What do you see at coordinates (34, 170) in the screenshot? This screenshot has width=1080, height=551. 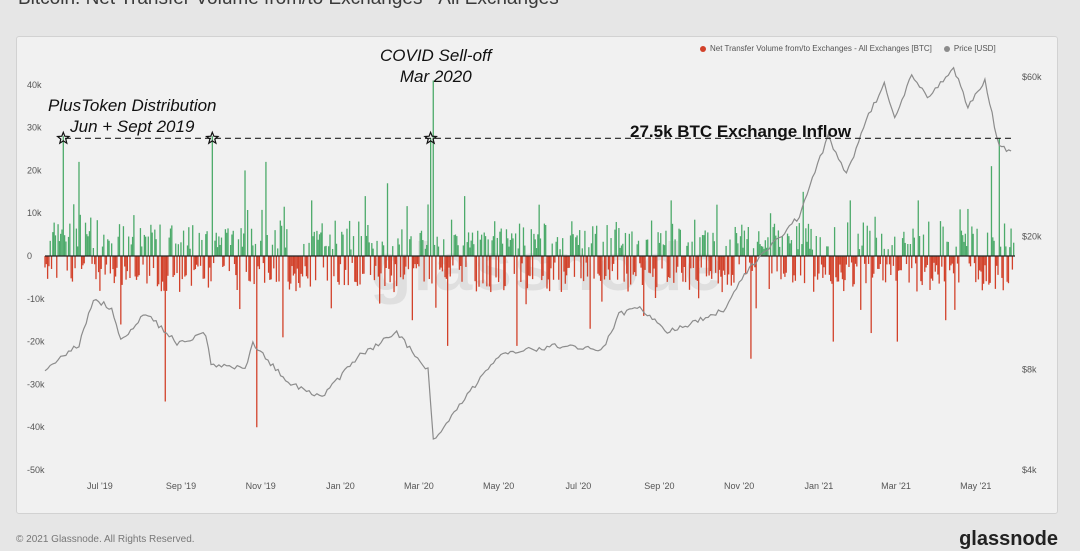 I see `y-left-tick-label: 20k` at bounding box center [34, 170].